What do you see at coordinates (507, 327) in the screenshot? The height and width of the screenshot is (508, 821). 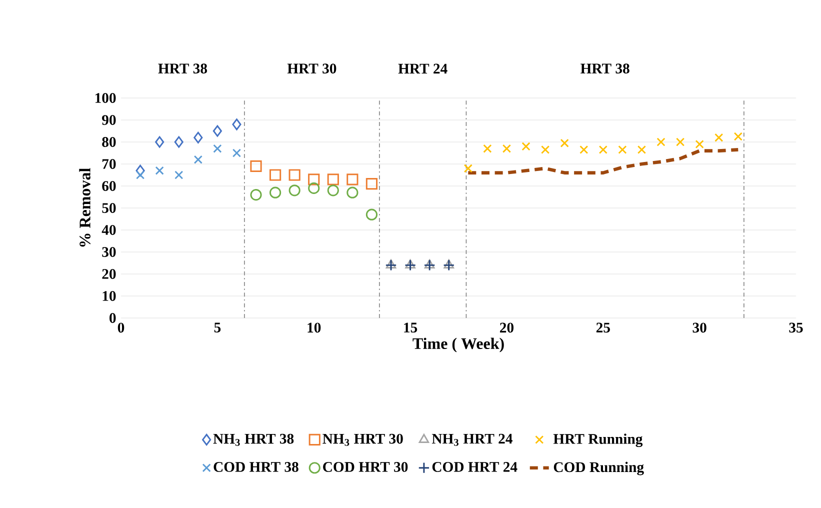 I see `x-tick-label: 20` at bounding box center [507, 327].